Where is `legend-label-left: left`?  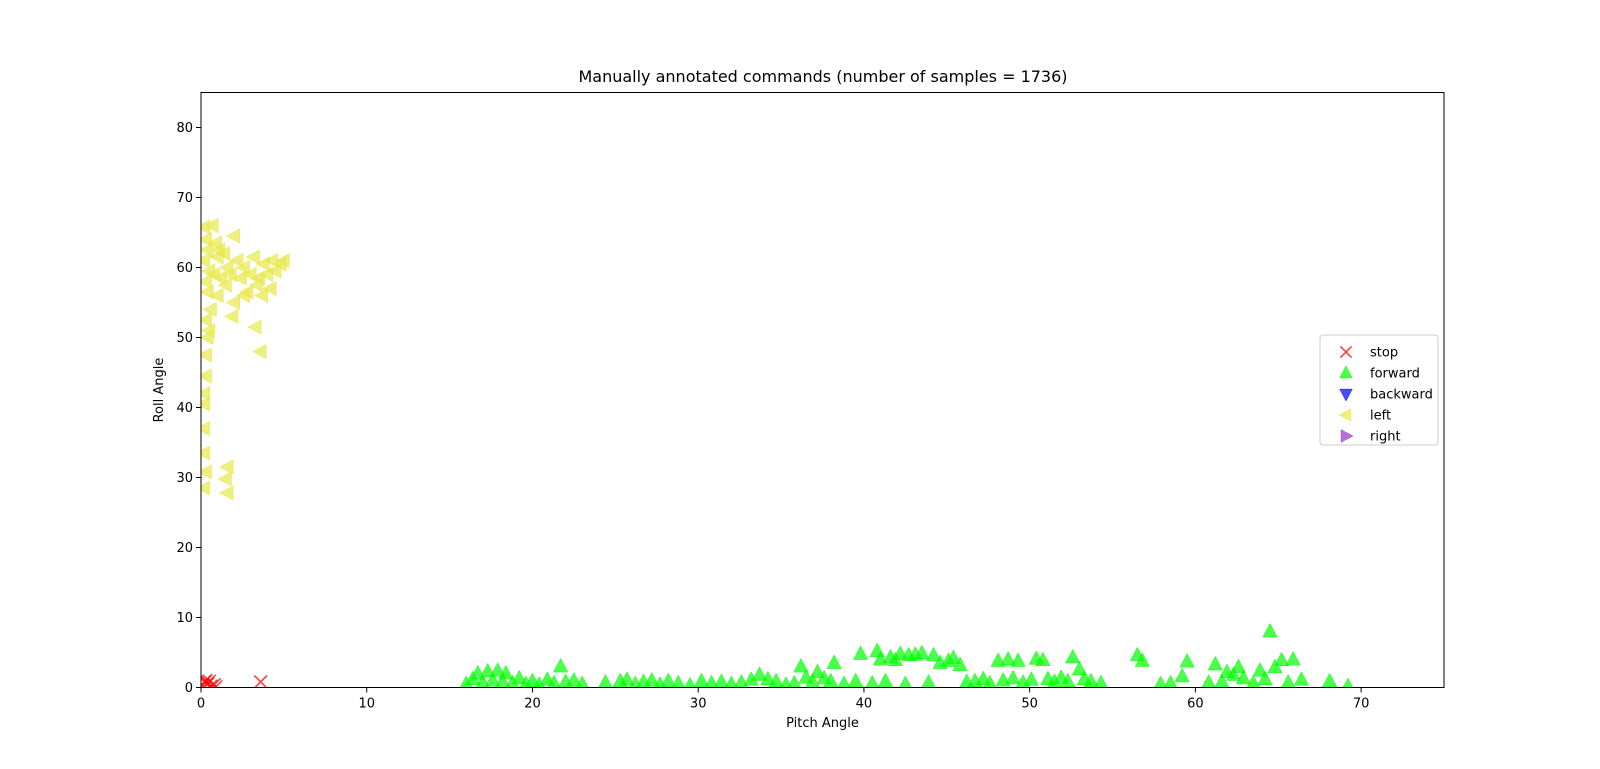 legend-label-left: left is located at coordinates (1380, 416).